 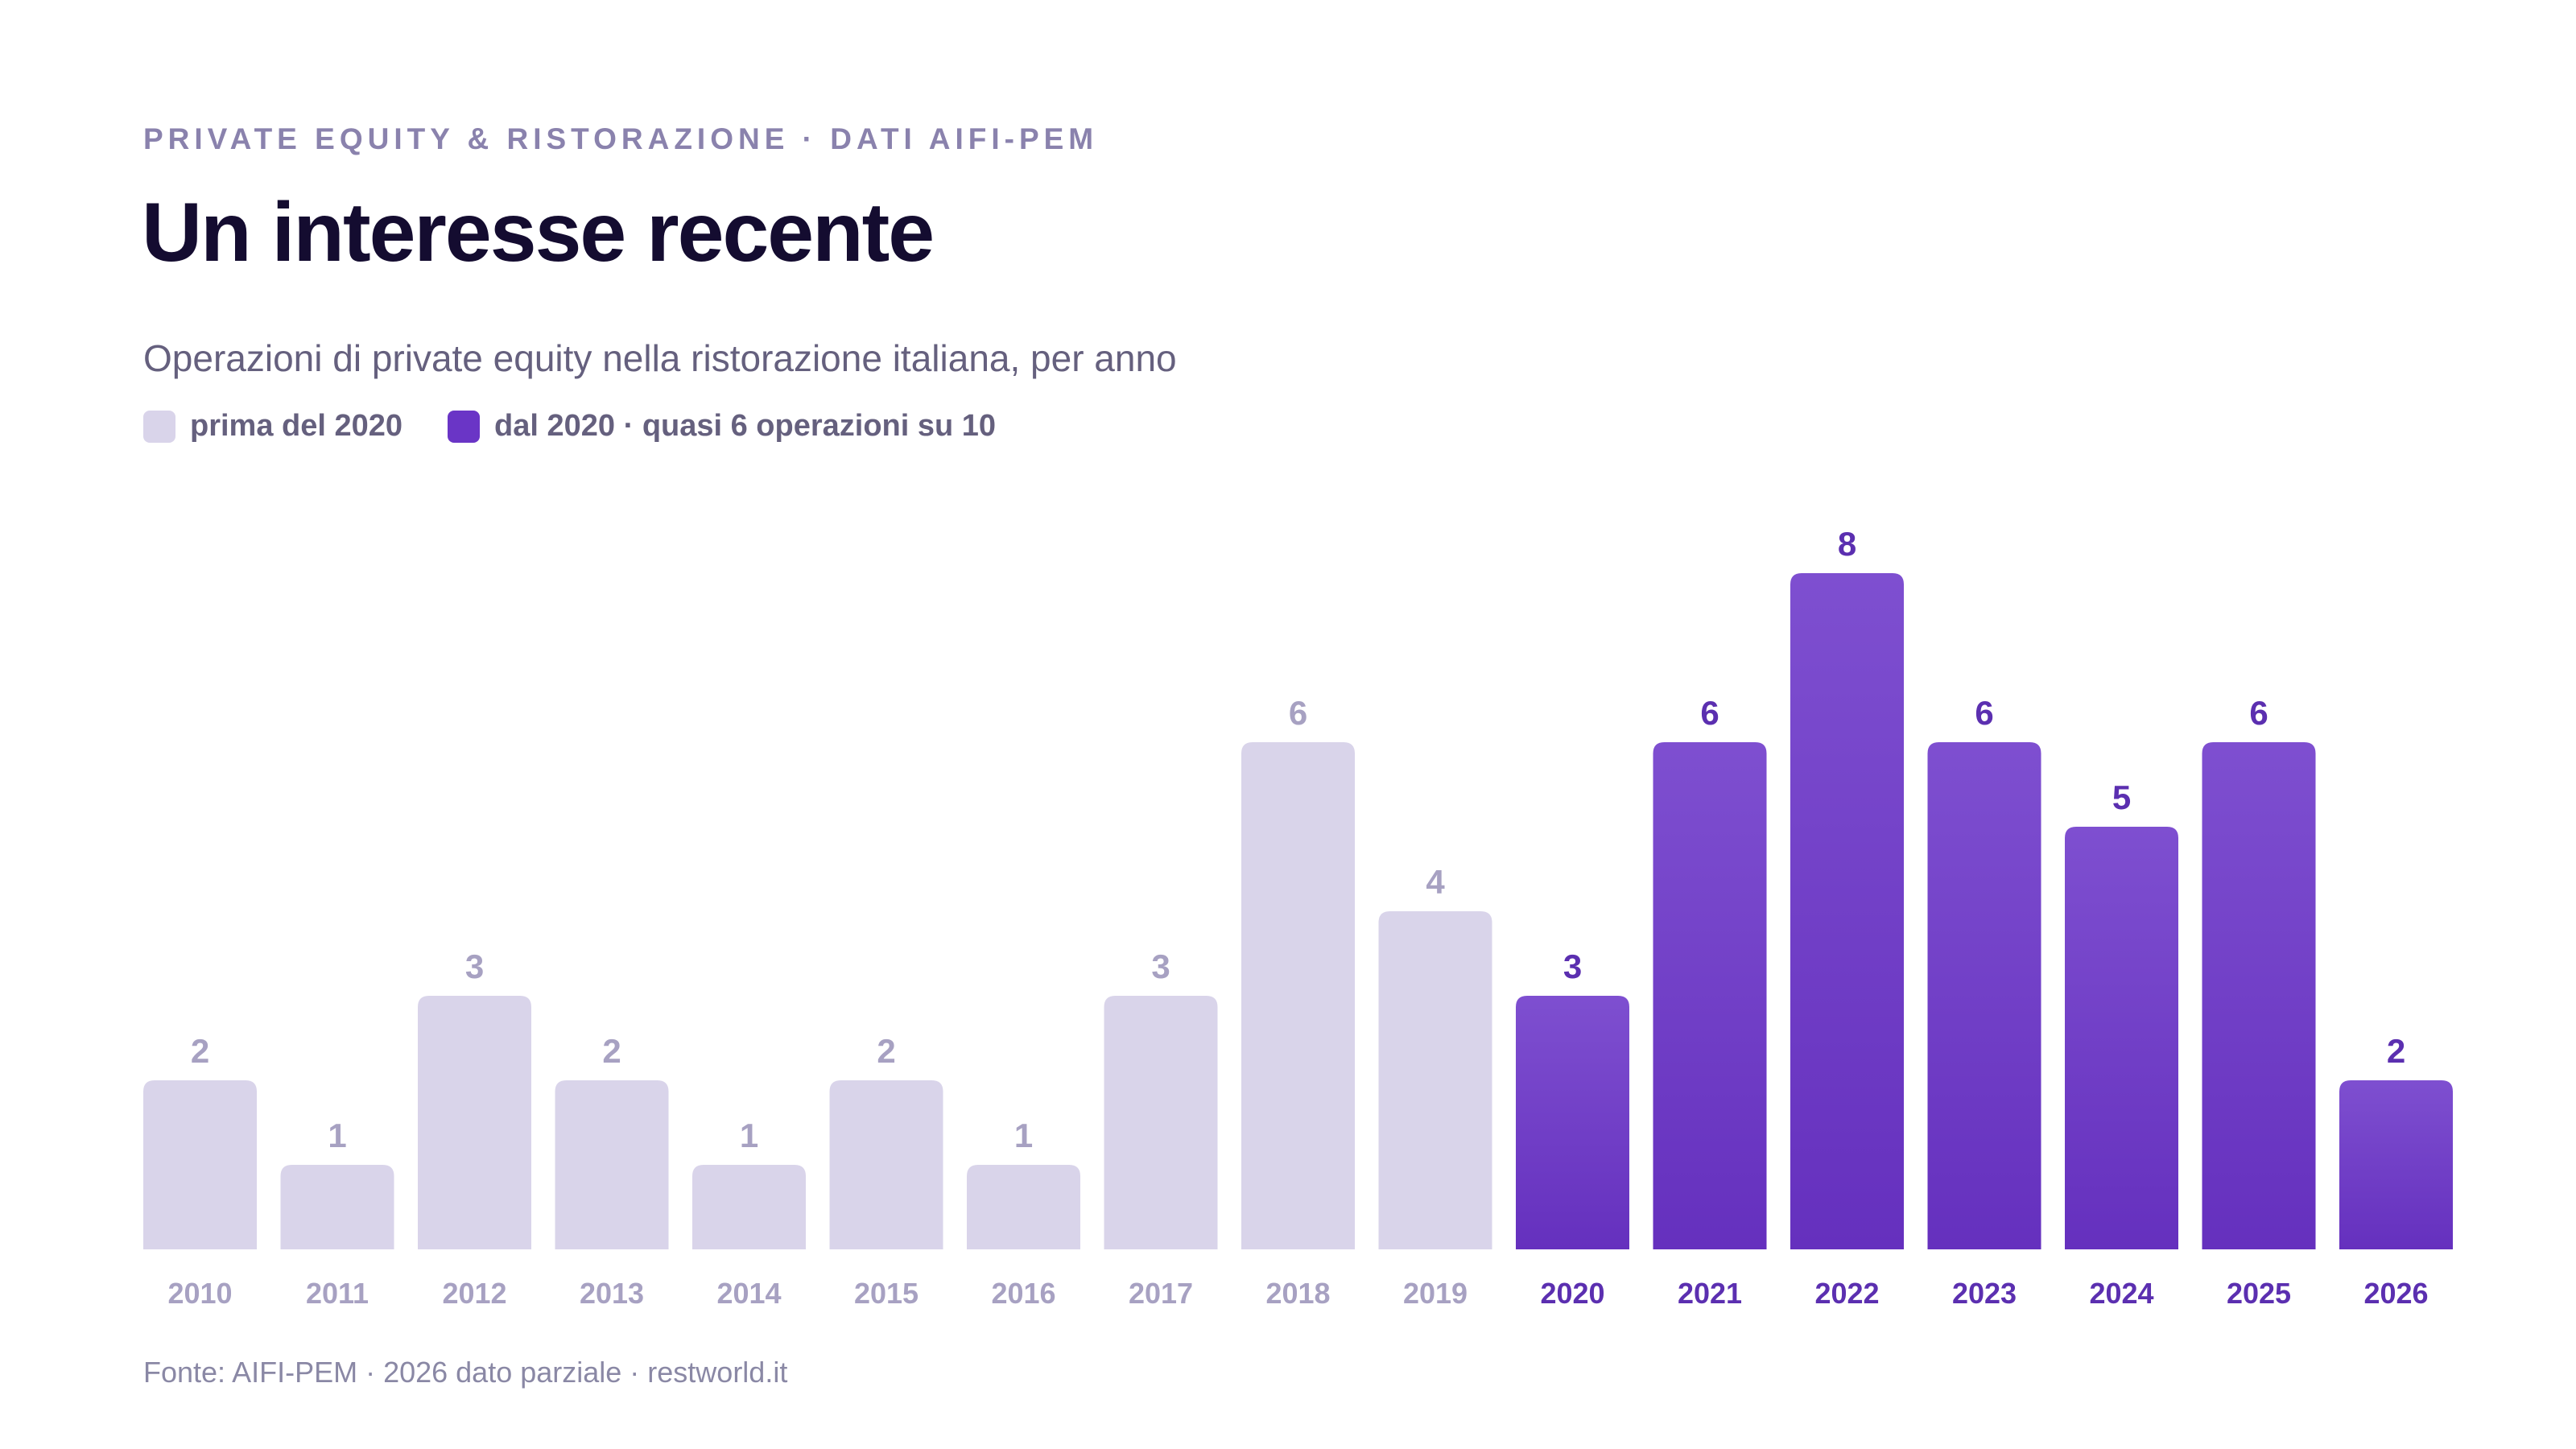 What do you see at coordinates (1161, 1293) in the screenshot?
I see `x-tick-label-2017: 2017` at bounding box center [1161, 1293].